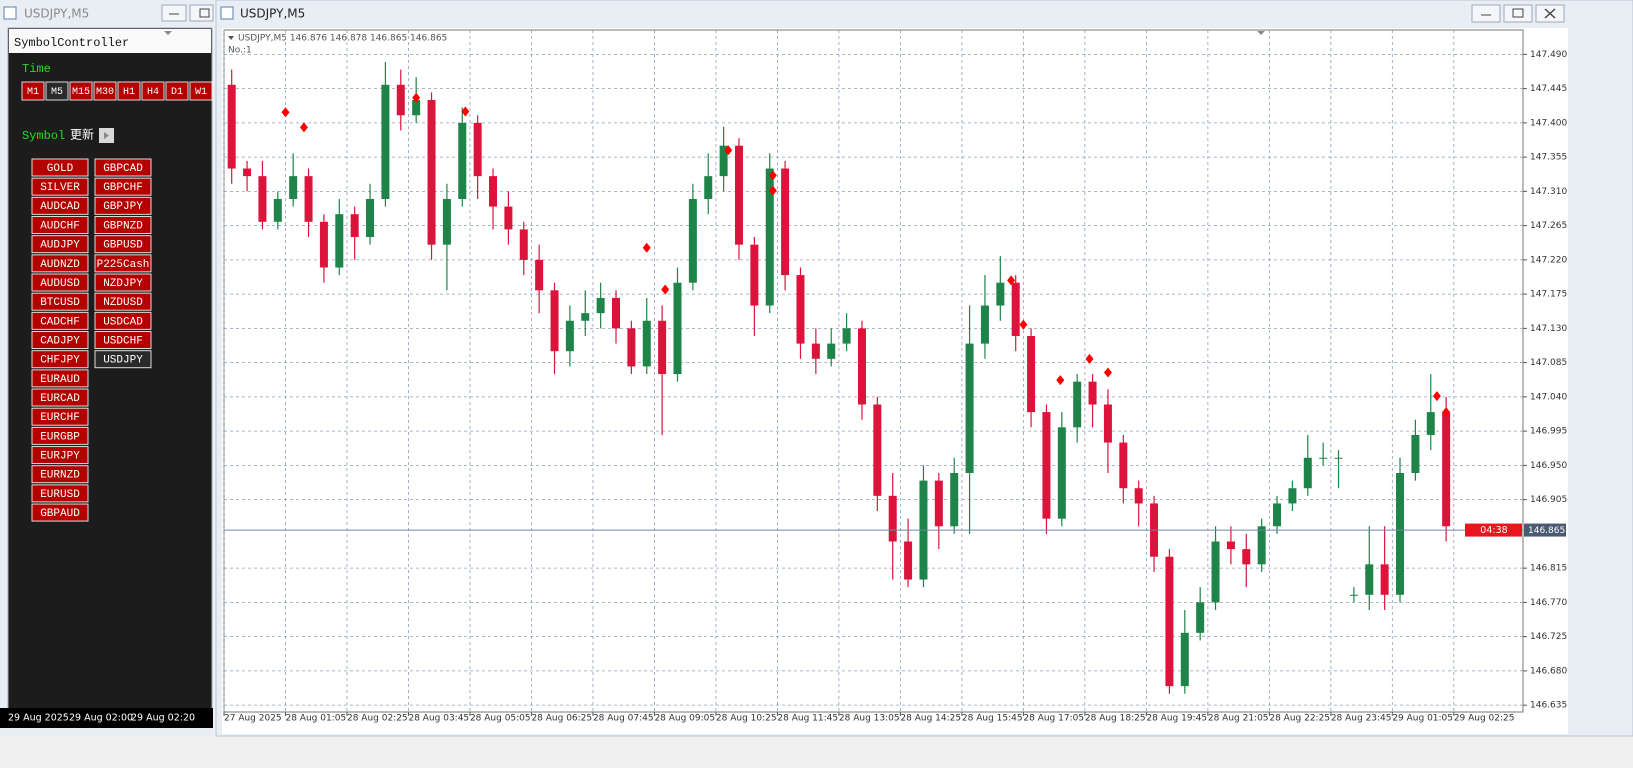 This screenshot has height=768, width=1633. I want to click on symbol-label: CADCHF, so click(60, 322).